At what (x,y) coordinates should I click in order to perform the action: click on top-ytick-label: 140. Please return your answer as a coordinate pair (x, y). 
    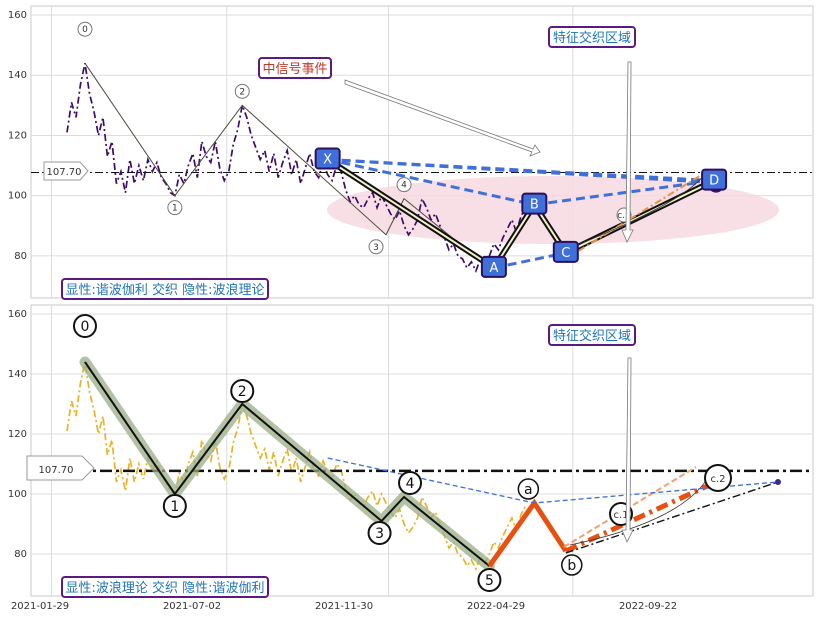
    Looking at the image, I should click on (17, 75).